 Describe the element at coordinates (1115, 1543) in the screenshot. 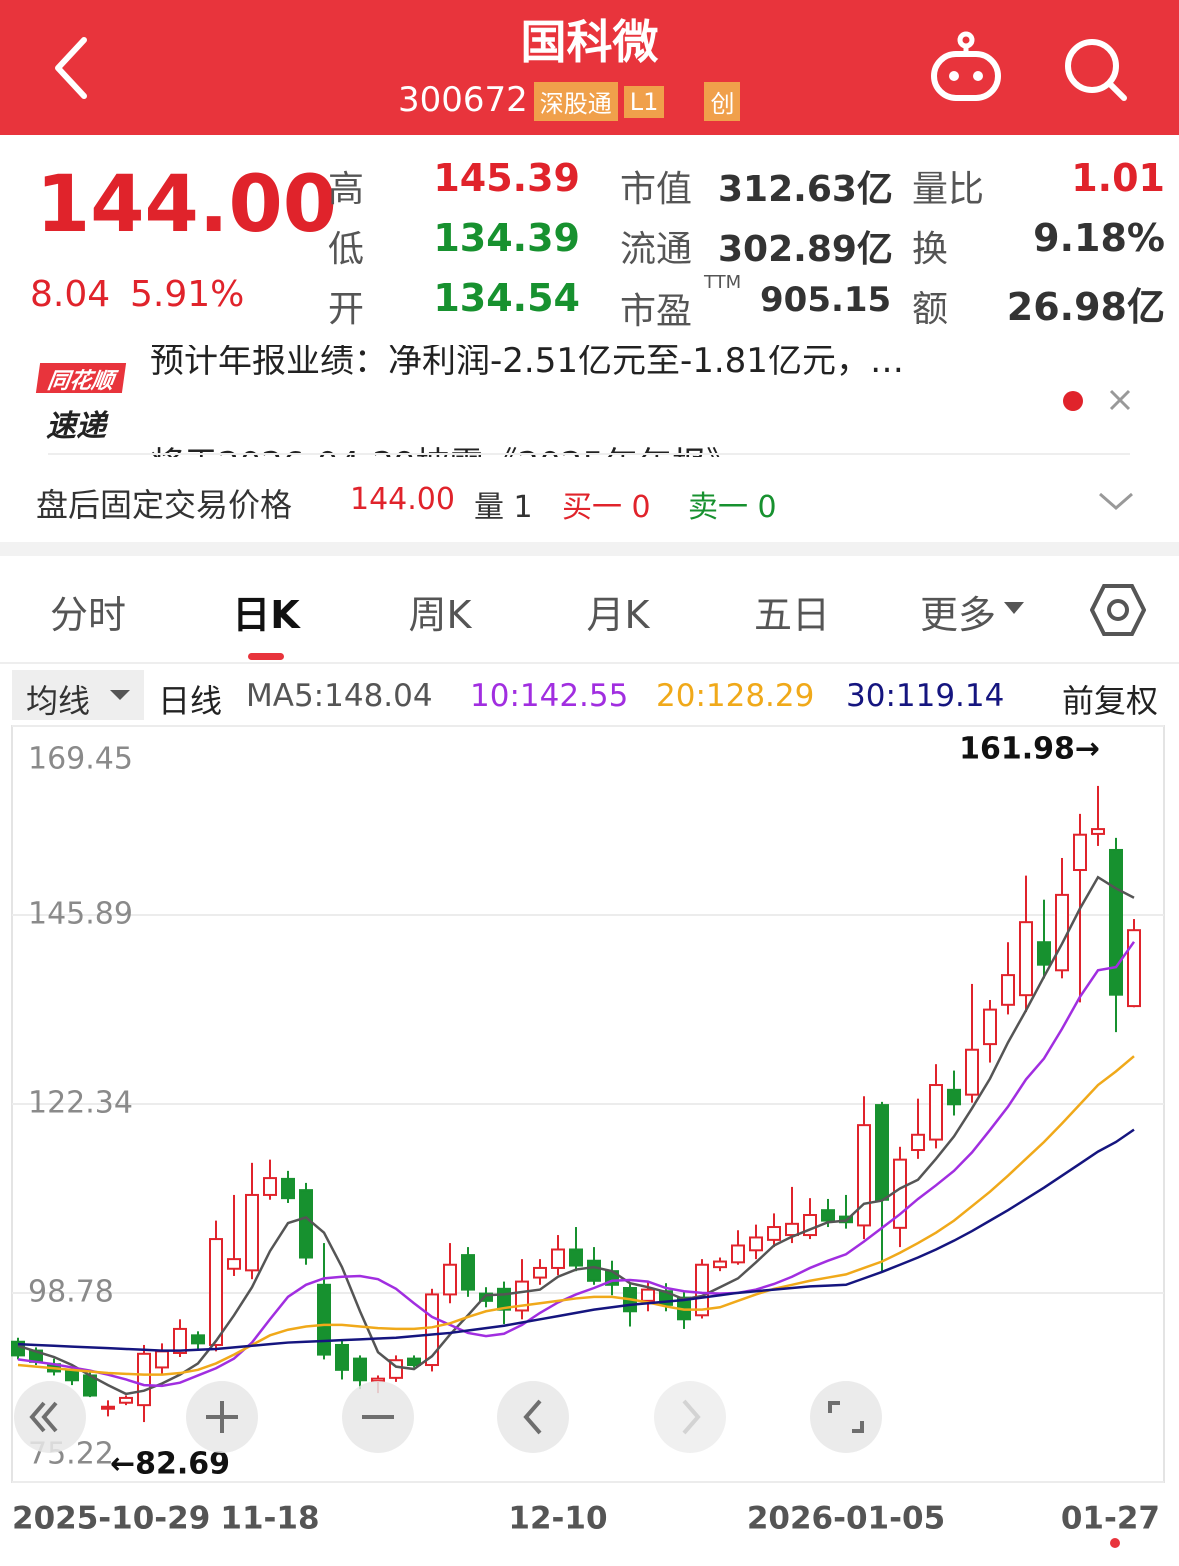

I see `page-dot` at that location.